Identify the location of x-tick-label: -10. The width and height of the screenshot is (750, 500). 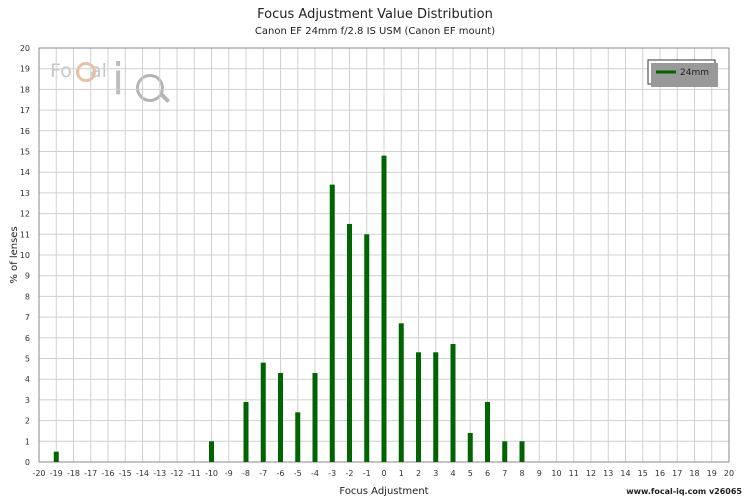
(211, 473).